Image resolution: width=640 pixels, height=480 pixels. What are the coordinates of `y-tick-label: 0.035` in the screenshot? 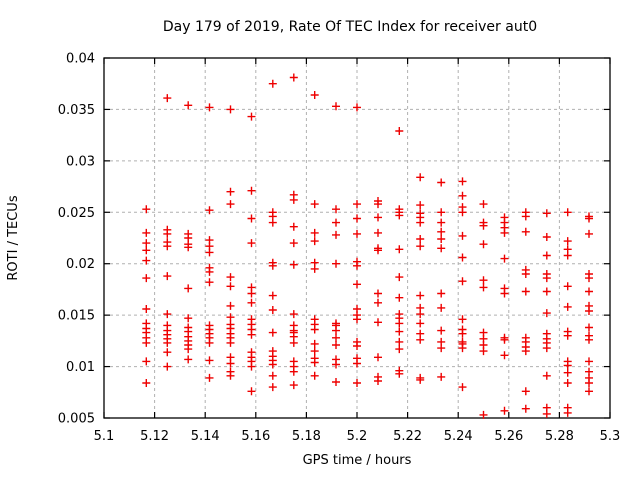 It's located at (76, 110).